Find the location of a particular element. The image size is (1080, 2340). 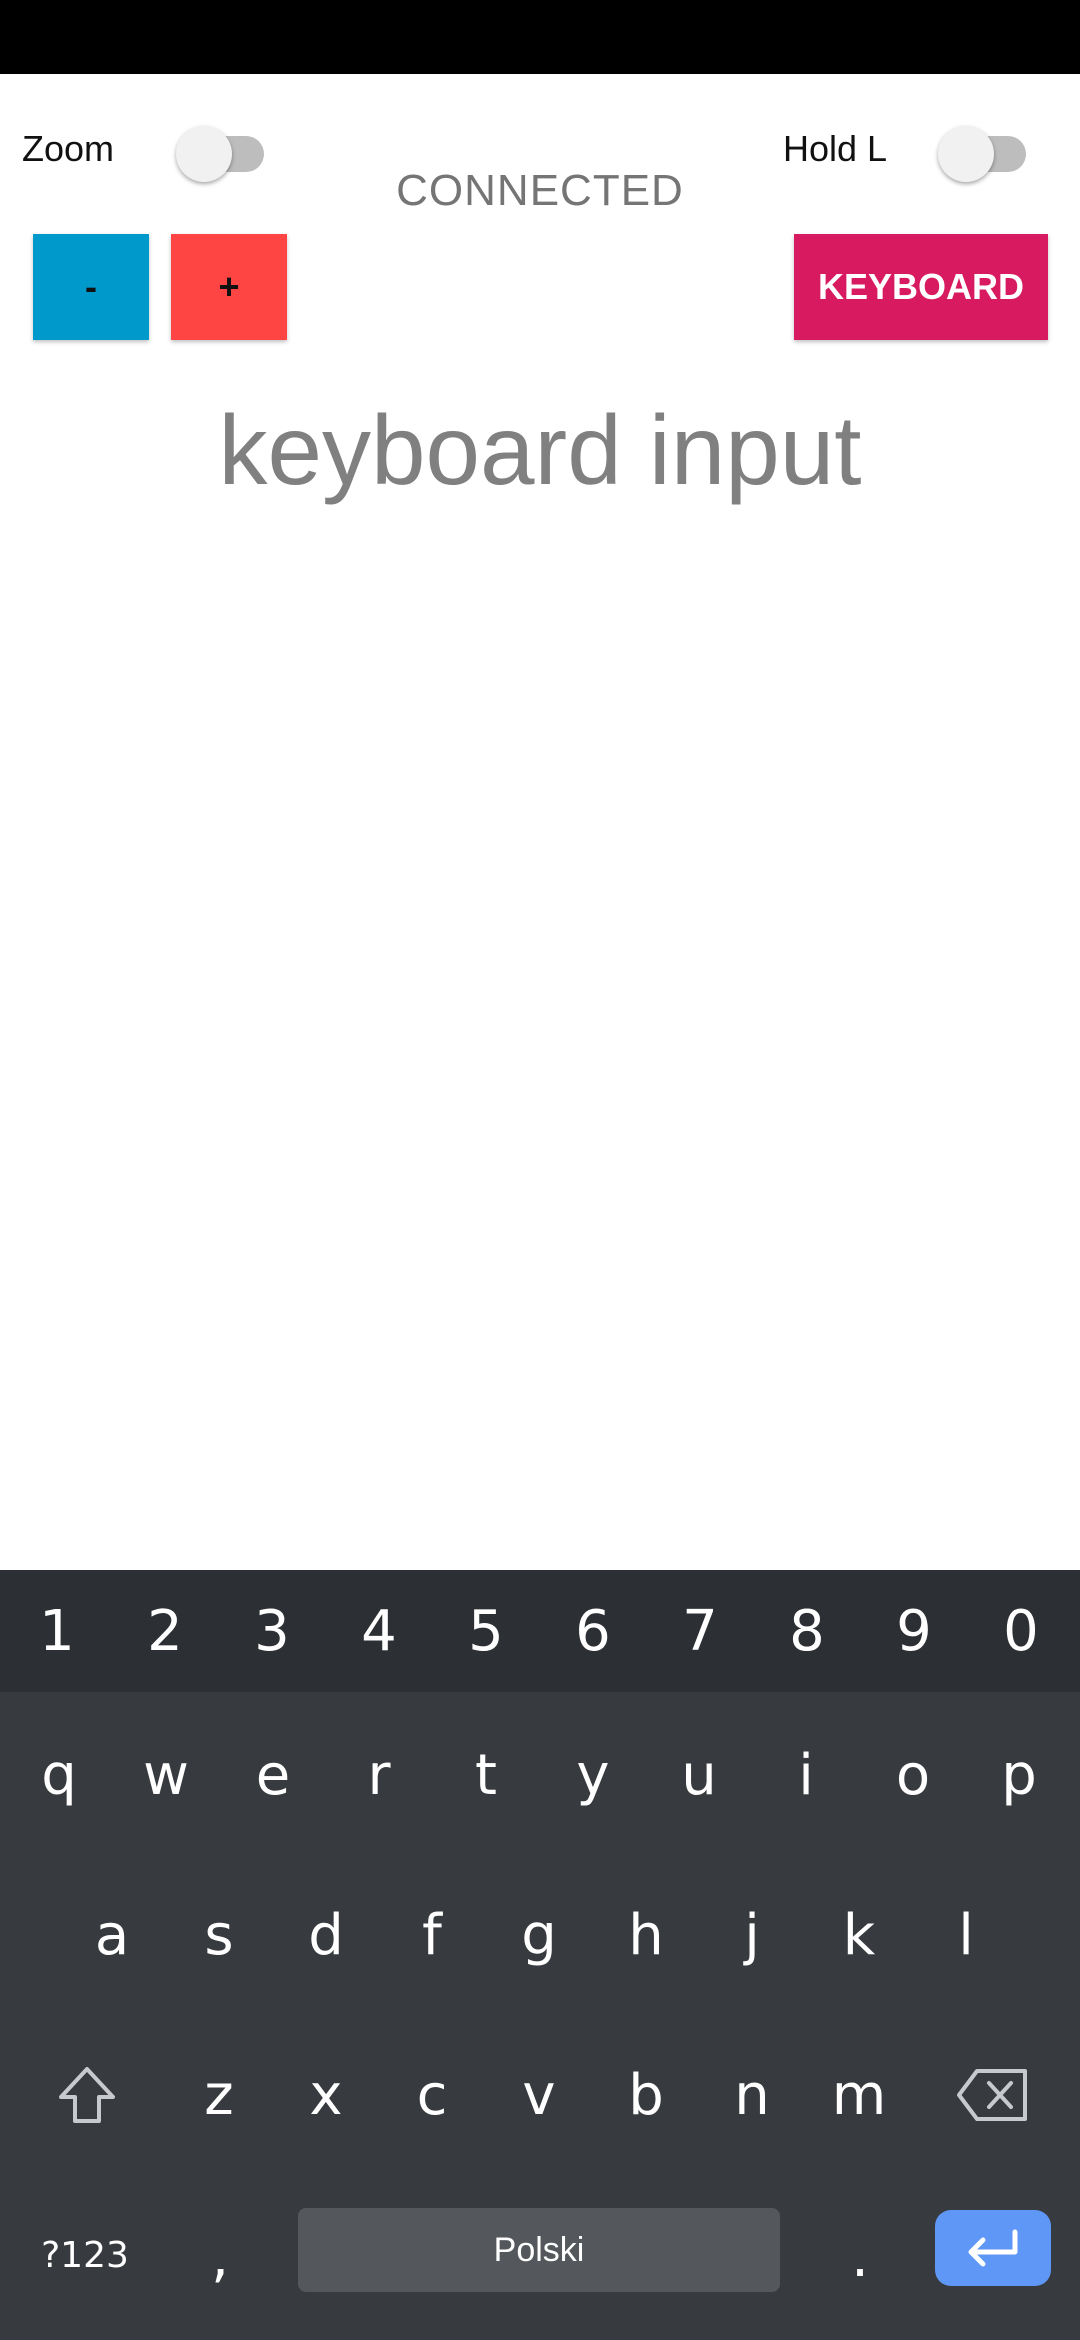

key-9: 9 is located at coordinates (914, 1631).